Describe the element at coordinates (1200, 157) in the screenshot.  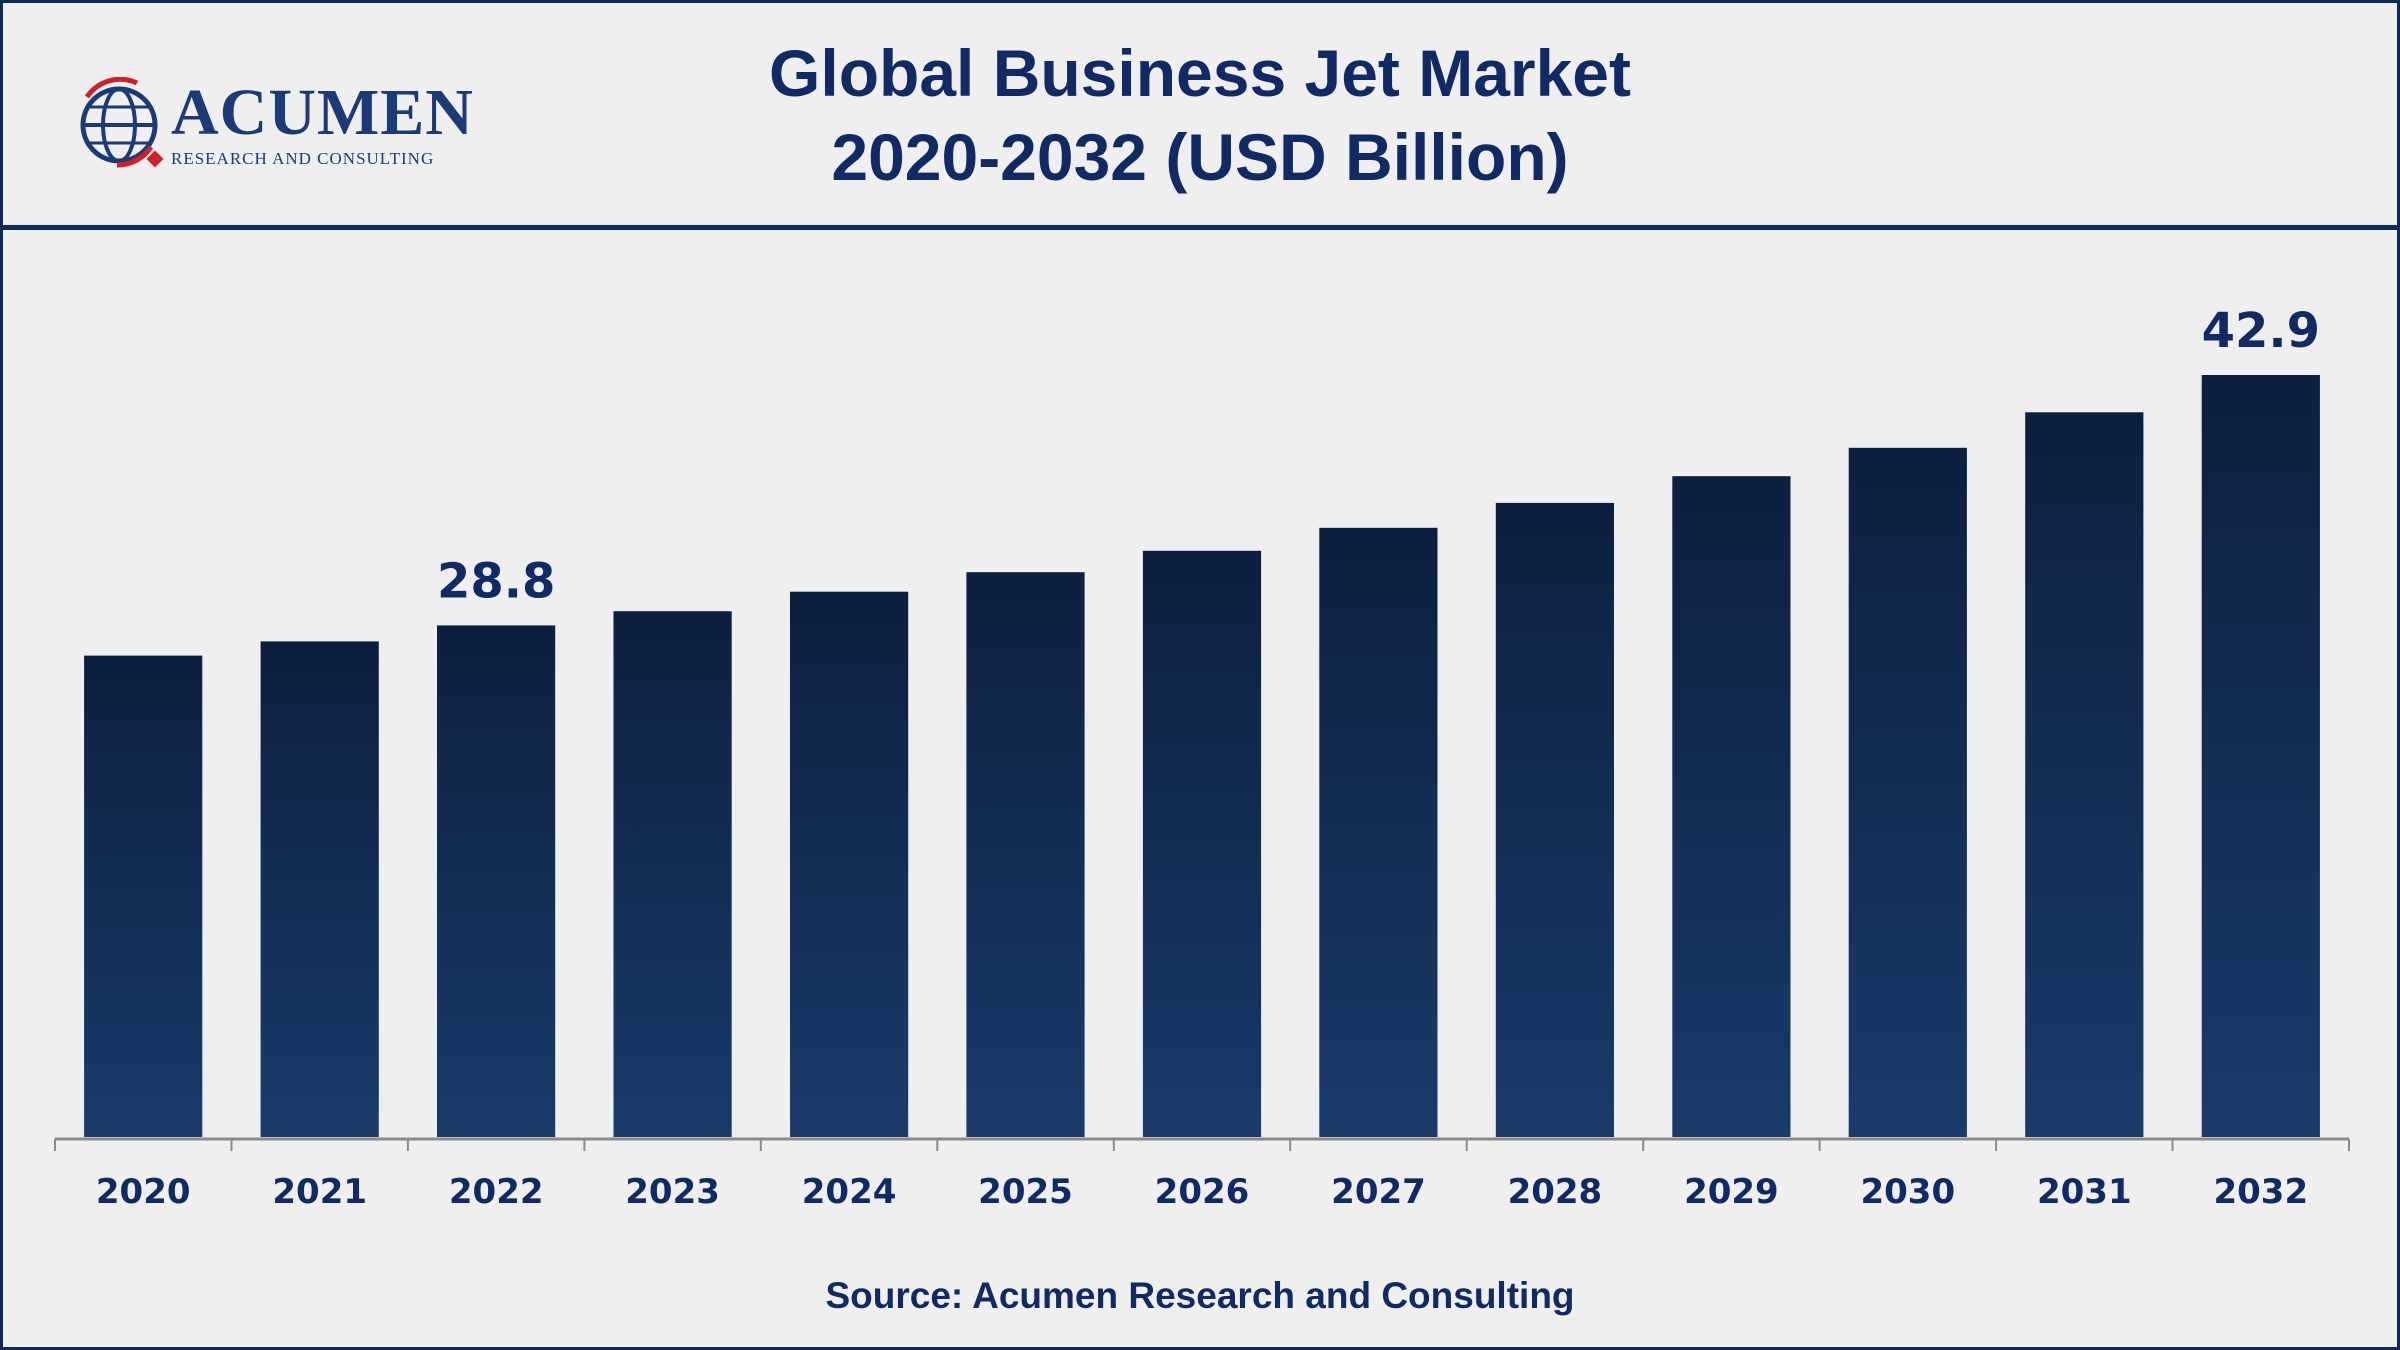
I see `chart-title-line-2: 2020-2032 (USD Billion)` at that location.